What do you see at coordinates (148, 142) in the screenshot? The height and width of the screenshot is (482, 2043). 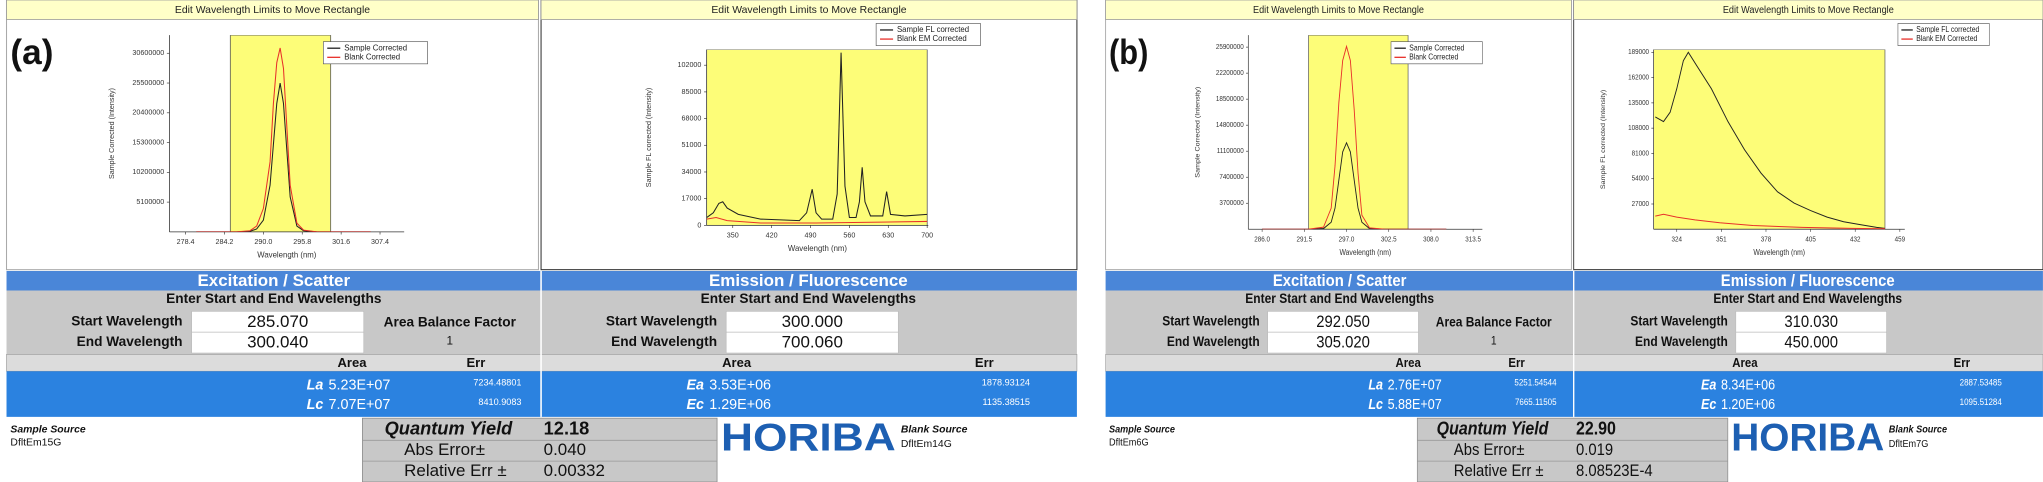 I see `y-tick-label: 15300000` at bounding box center [148, 142].